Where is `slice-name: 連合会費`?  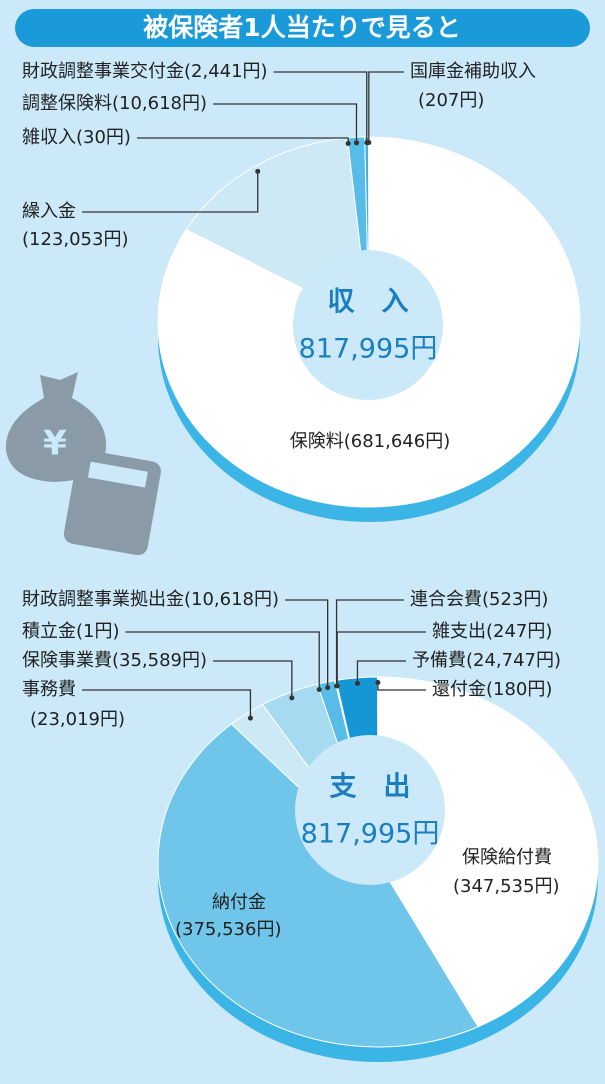 slice-name: 連合会費 is located at coordinates (446, 599).